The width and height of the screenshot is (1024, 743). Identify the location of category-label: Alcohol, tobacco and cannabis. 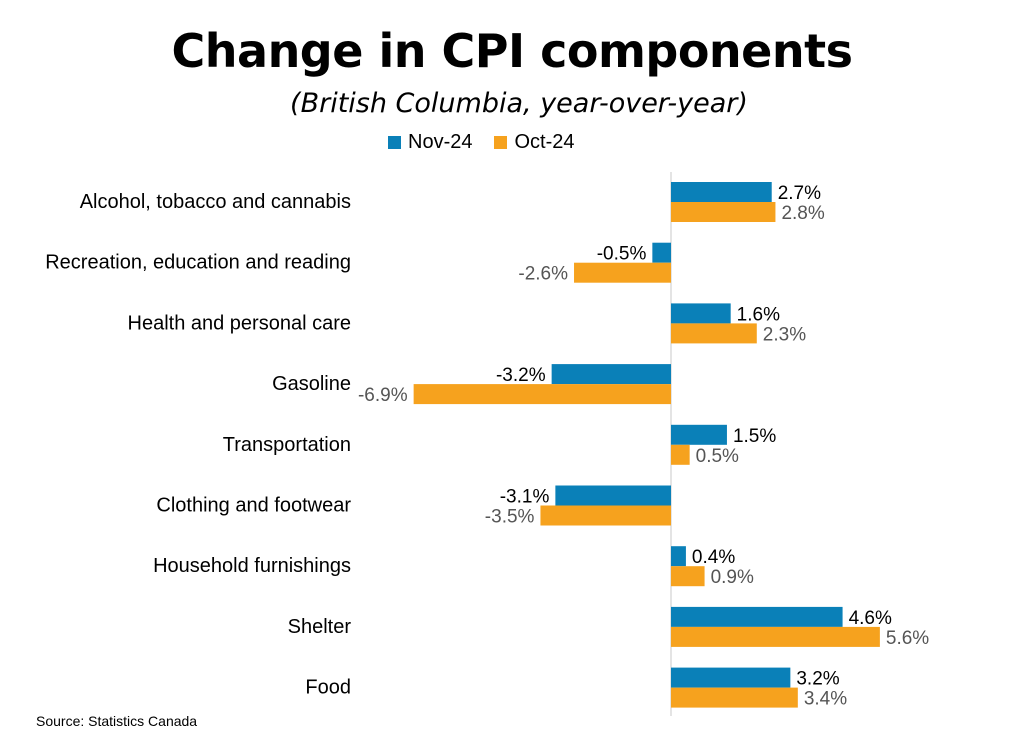
(215, 202).